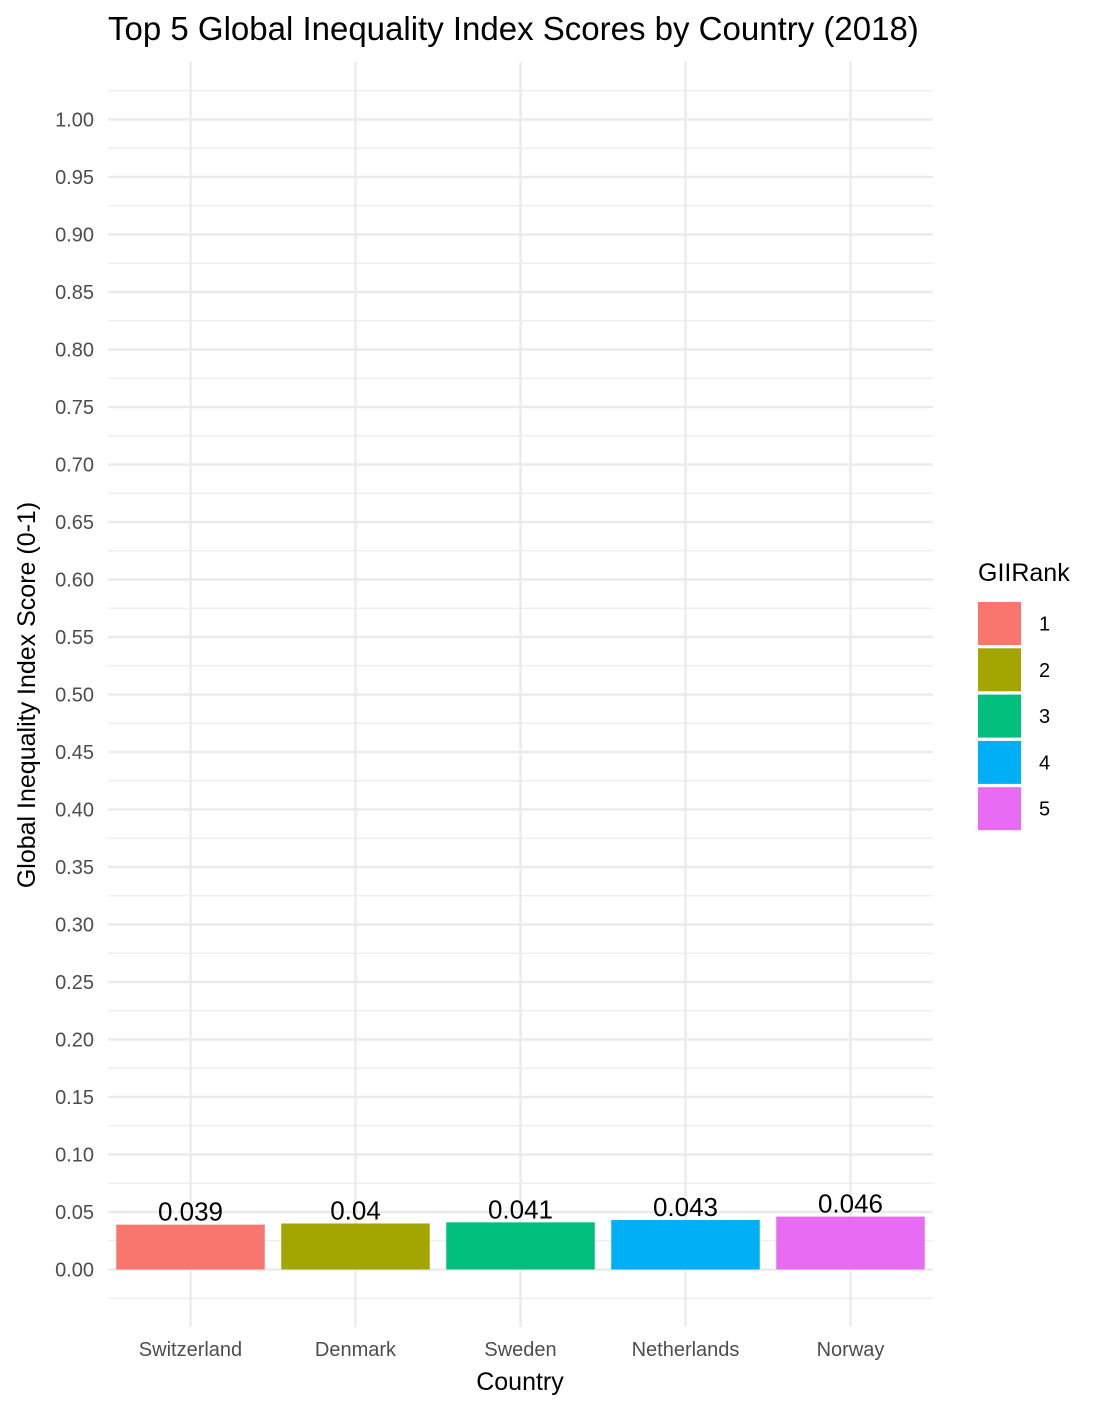  Describe the element at coordinates (190, 1247) in the screenshot. I see `bar-switzerland` at that location.